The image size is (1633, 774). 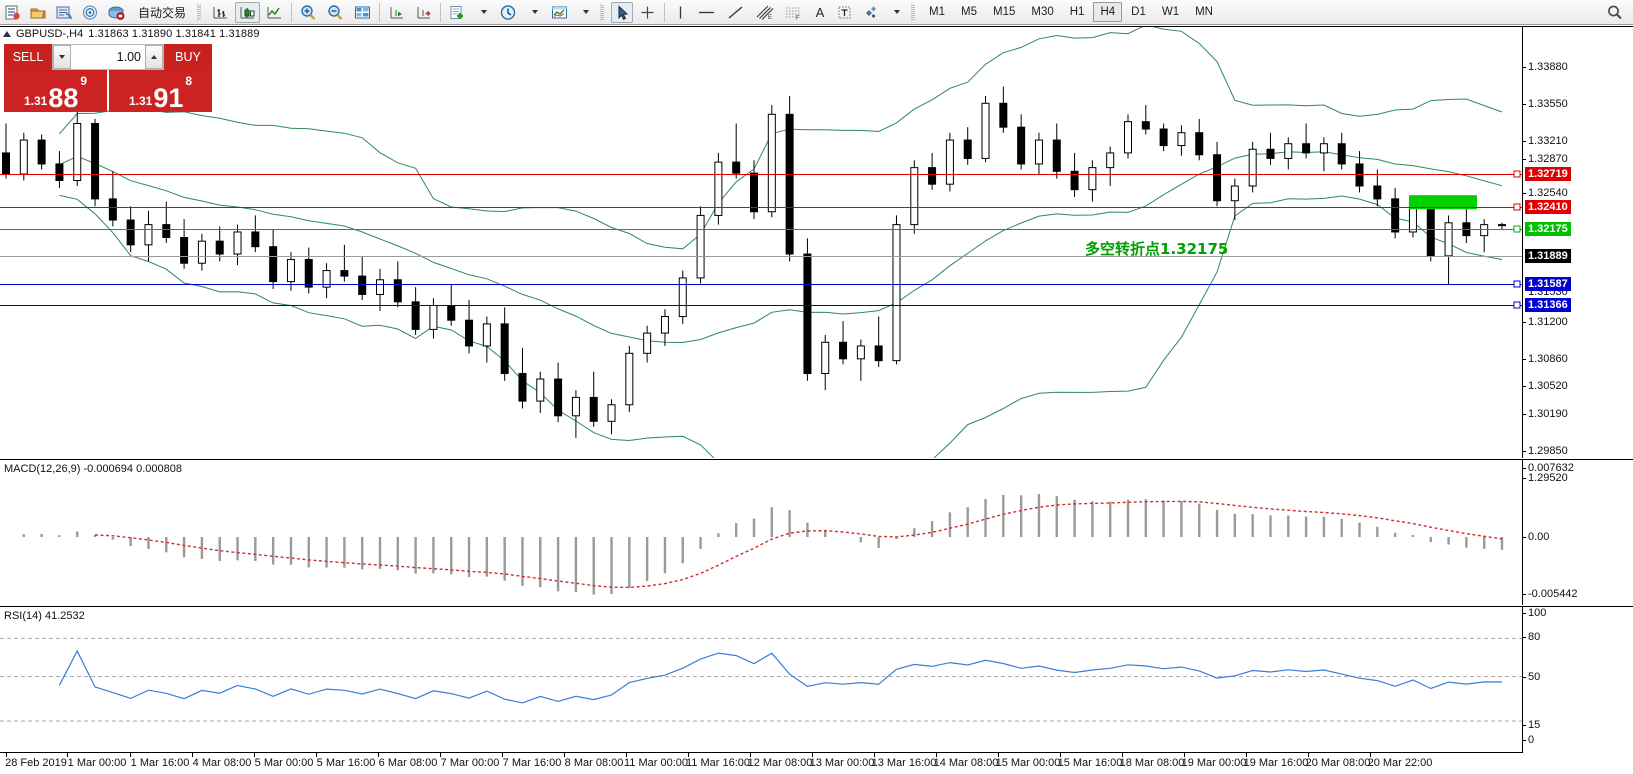 What do you see at coordinates (335, 12) in the screenshot?
I see `zoom-out-icon` at bounding box center [335, 12].